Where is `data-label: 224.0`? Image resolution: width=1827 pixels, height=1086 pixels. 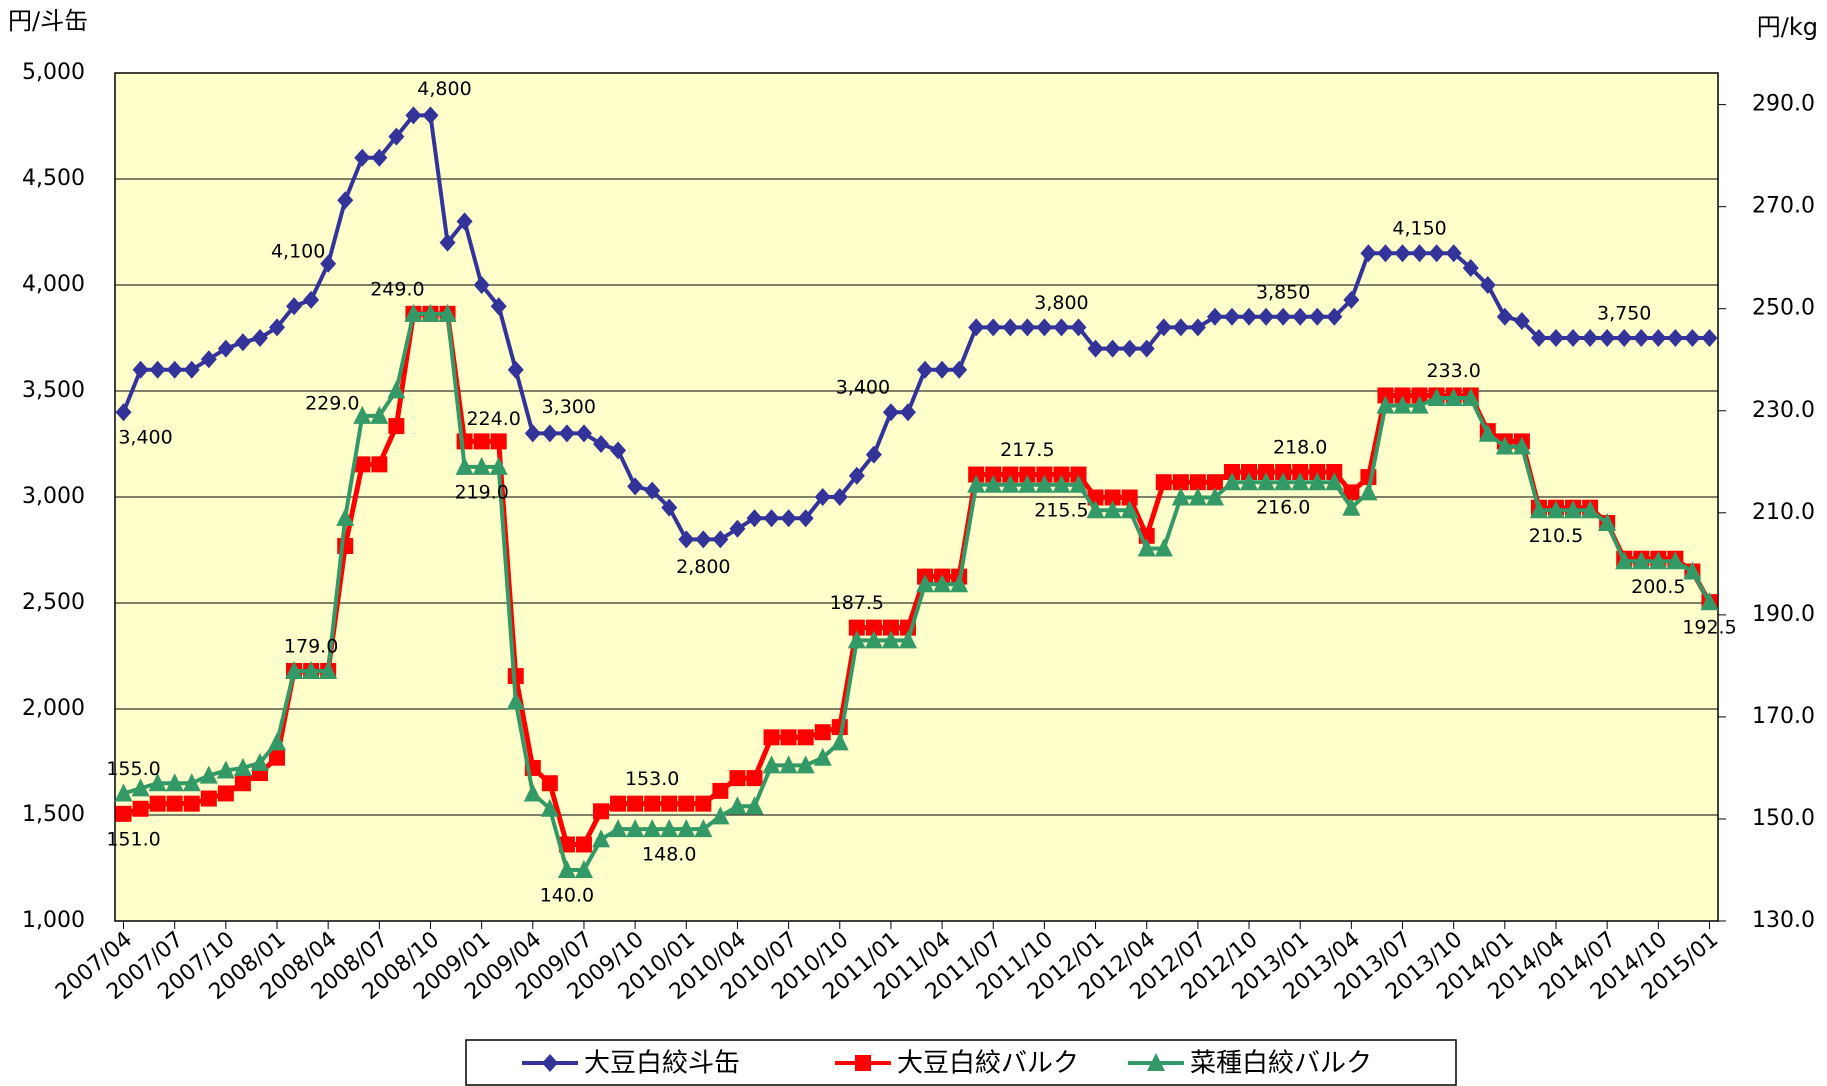 data-label: 224.0 is located at coordinates (493, 419).